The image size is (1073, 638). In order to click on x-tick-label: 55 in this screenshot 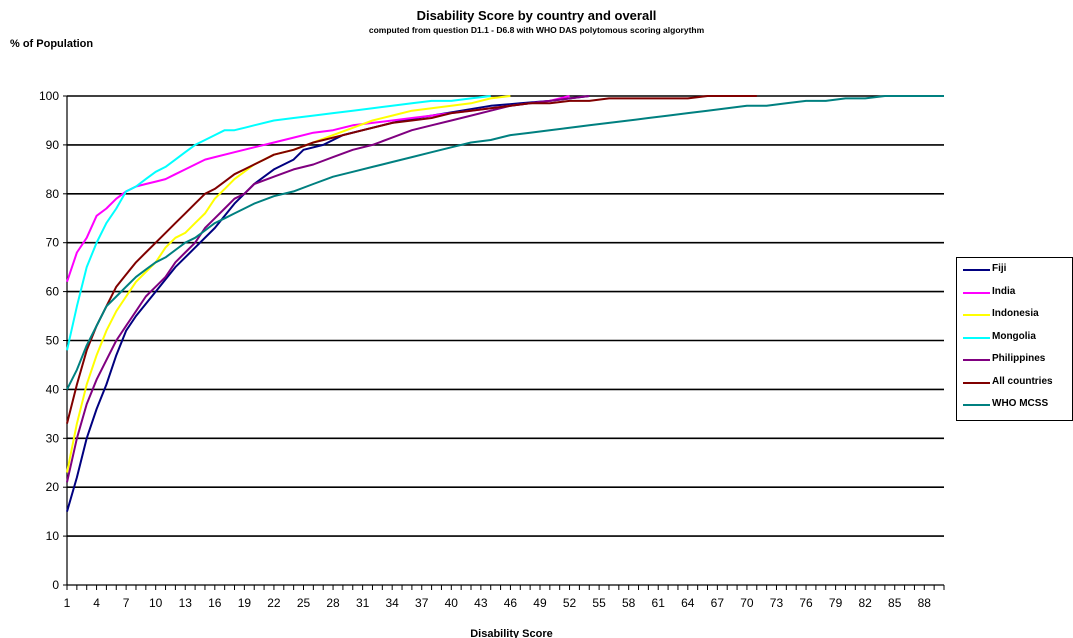, I will do `click(599, 603)`.